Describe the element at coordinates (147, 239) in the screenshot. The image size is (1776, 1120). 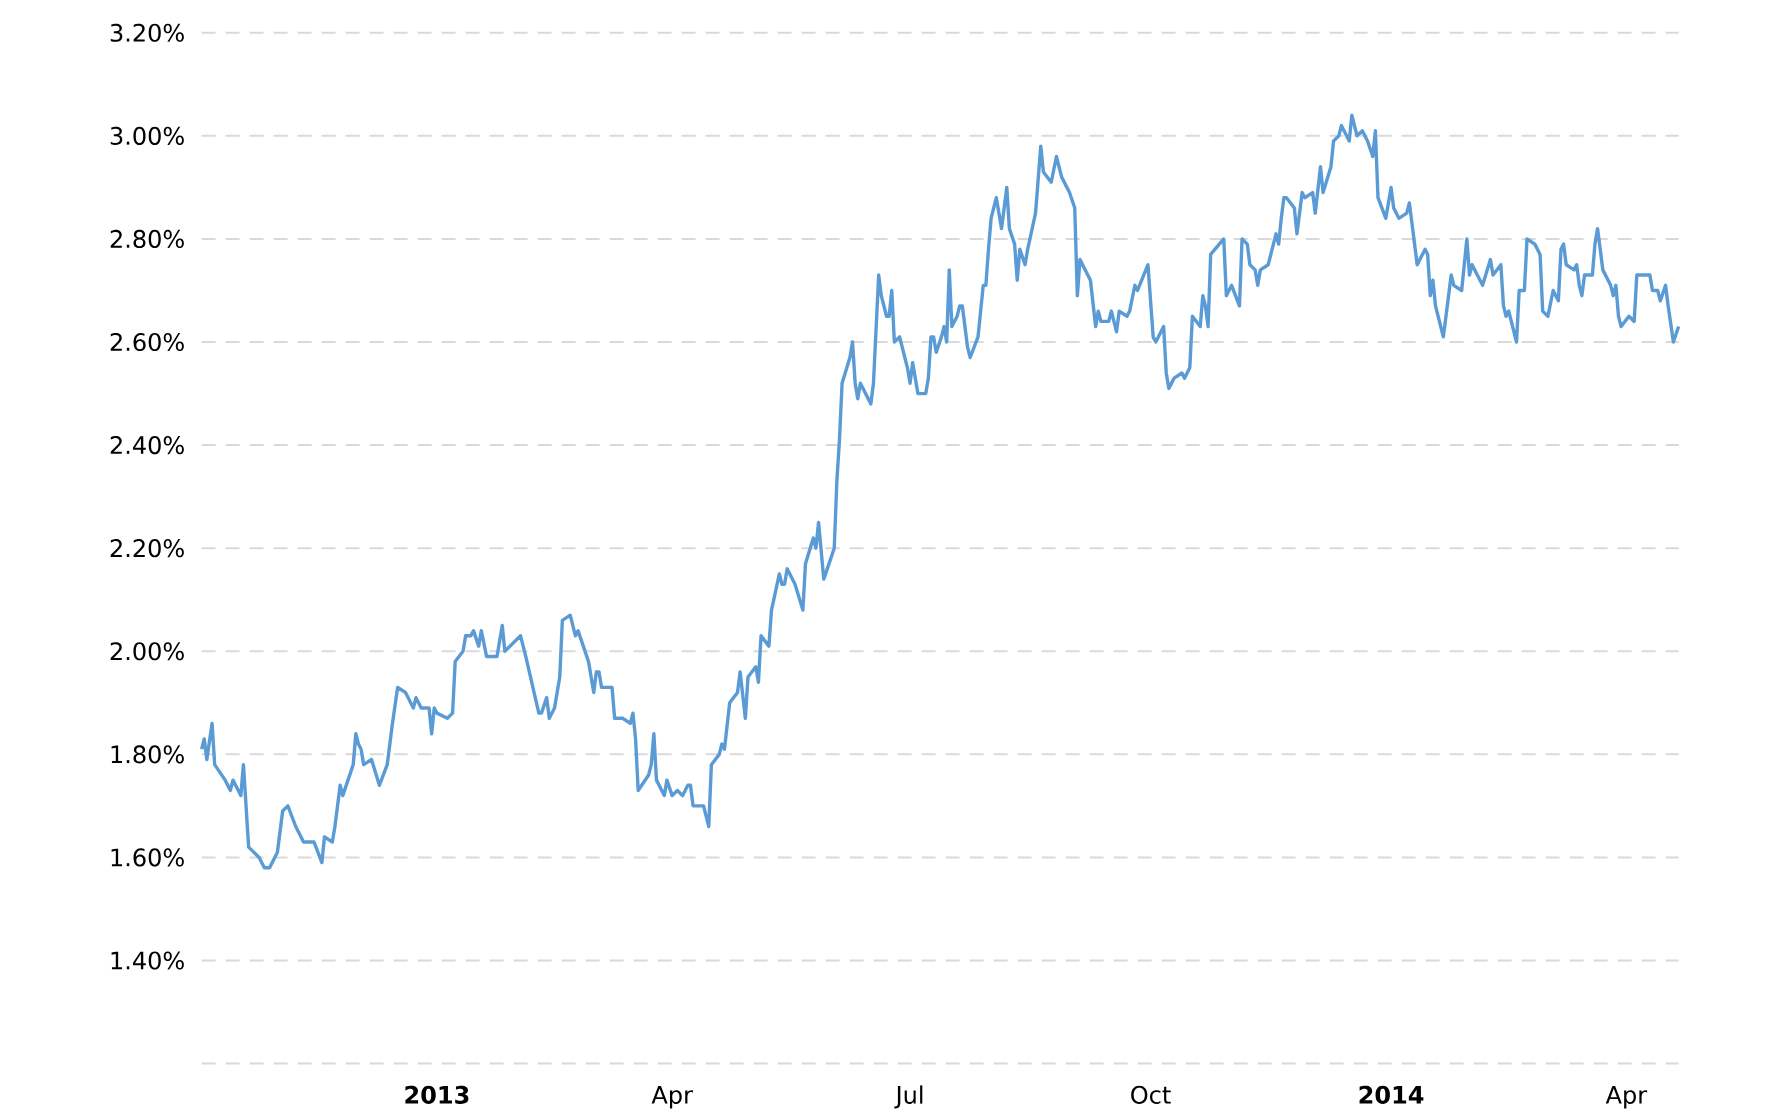
I see `y-tick-label: 2.80%` at that location.